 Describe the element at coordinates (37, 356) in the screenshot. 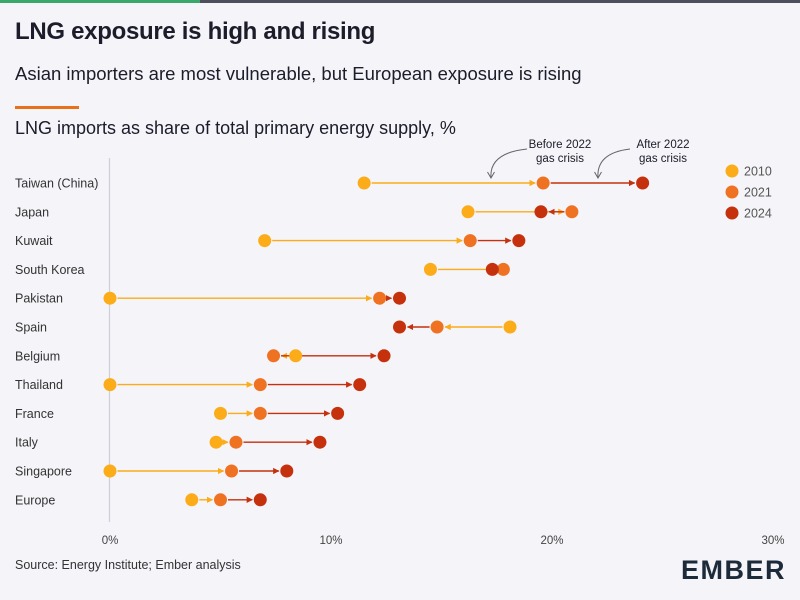

I see `category-label-belgium: Belgium` at that location.